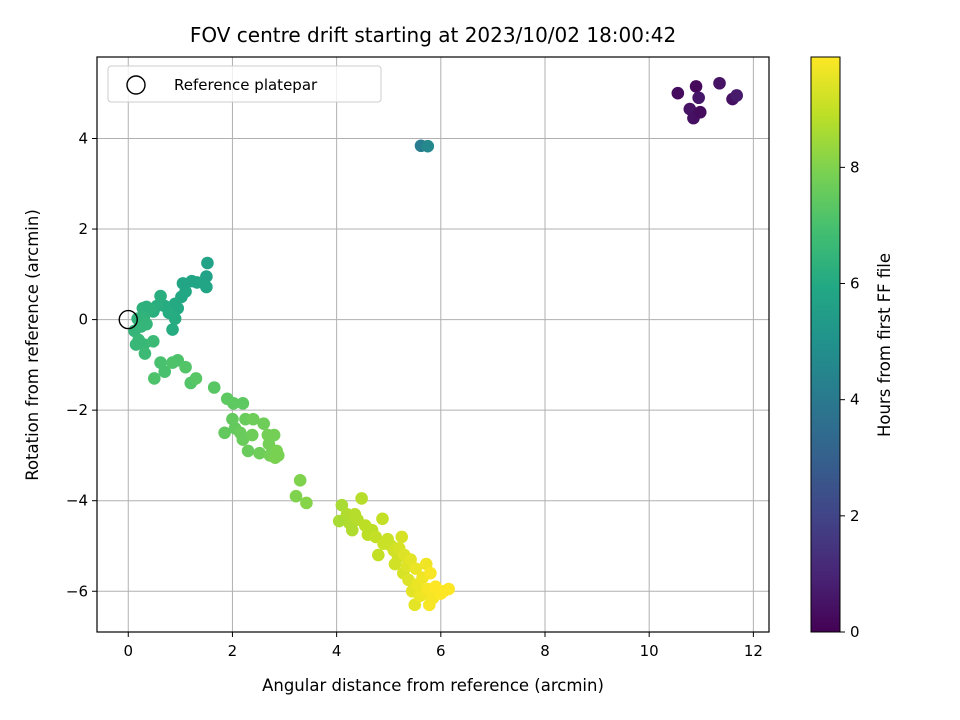  I want to click on y-tick-label: 2, so click(83, 229).